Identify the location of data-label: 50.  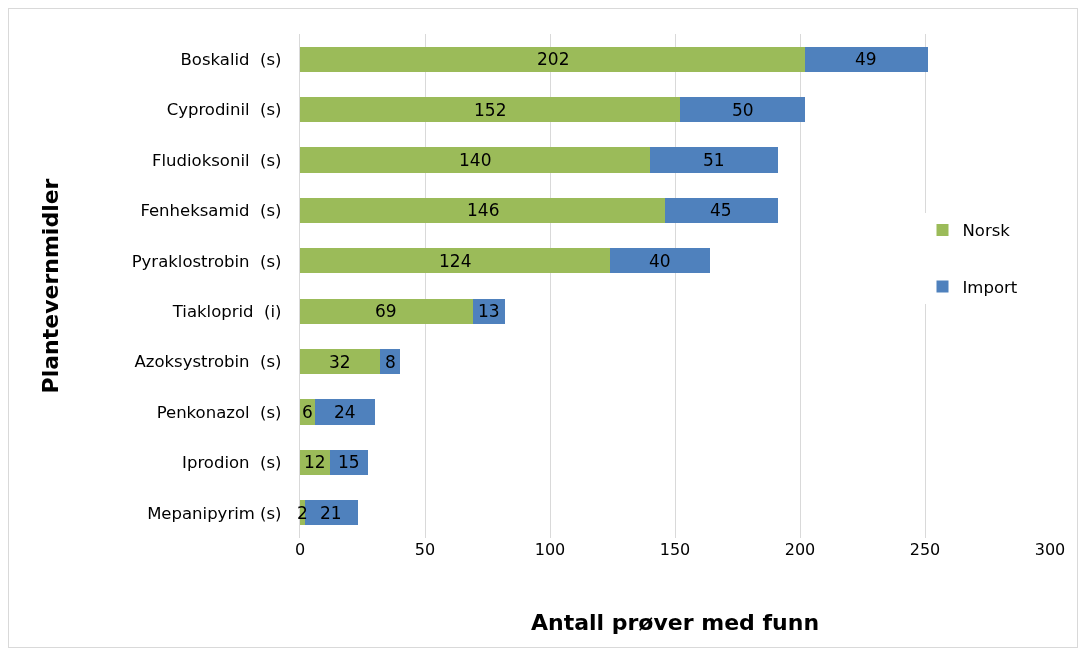
(743, 110).